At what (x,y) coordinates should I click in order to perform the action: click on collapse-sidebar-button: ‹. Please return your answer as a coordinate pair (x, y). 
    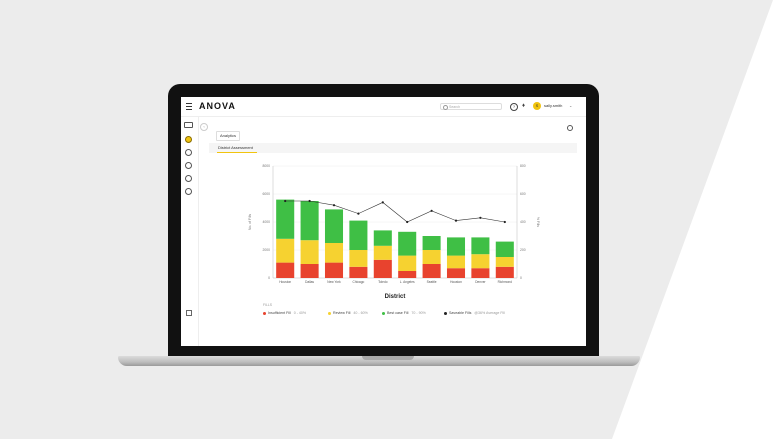
    Looking at the image, I should click on (204, 127).